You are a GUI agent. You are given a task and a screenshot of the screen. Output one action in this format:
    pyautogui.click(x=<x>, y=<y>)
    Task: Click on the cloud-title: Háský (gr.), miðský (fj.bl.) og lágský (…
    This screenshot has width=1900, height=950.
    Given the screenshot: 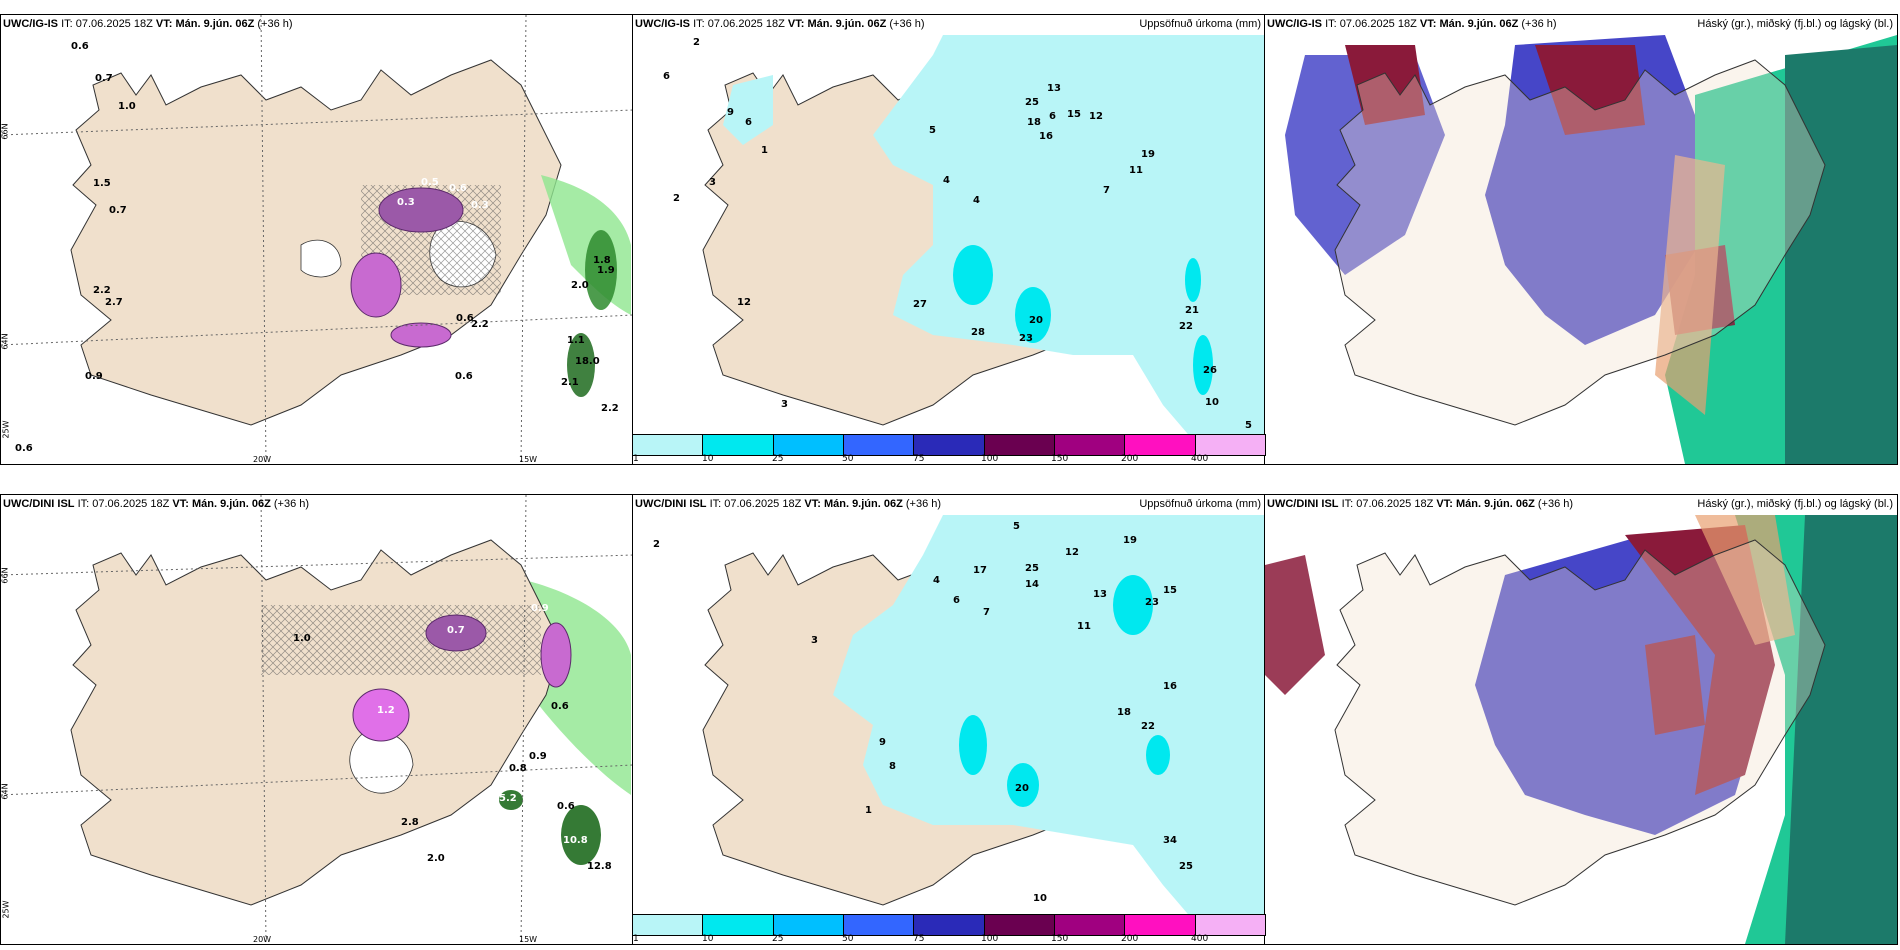 What is the action you would take?
    pyautogui.click(x=1795, y=504)
    